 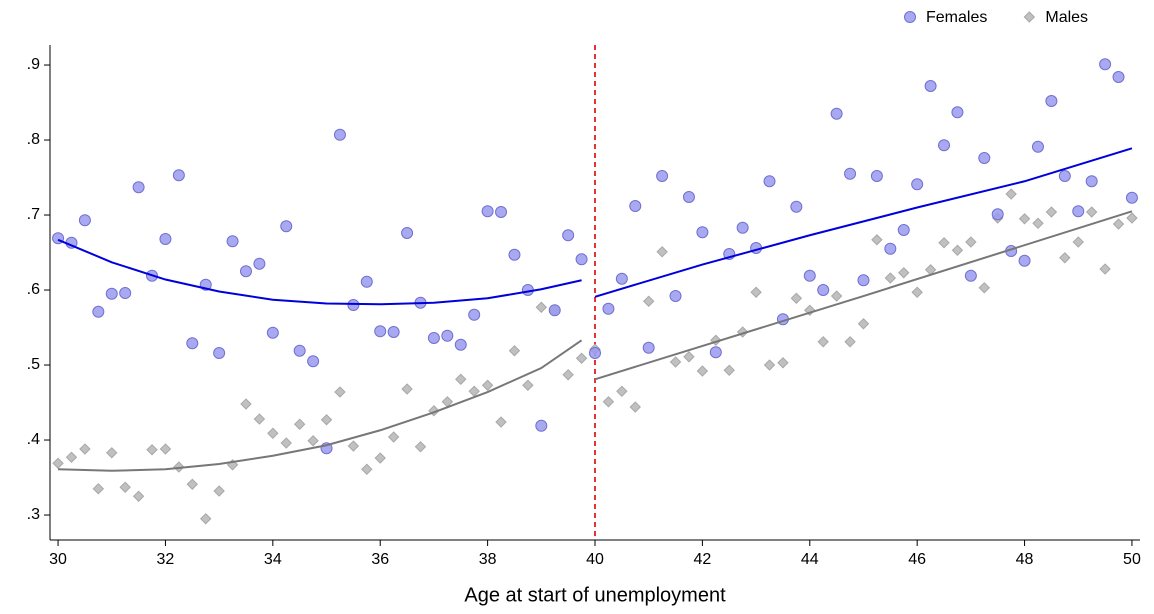 What do you see at coordinates (595, 595) in the screenshot?
I see `x-axis-title: Age at start of unemployment` at bounding box center [595, 595].